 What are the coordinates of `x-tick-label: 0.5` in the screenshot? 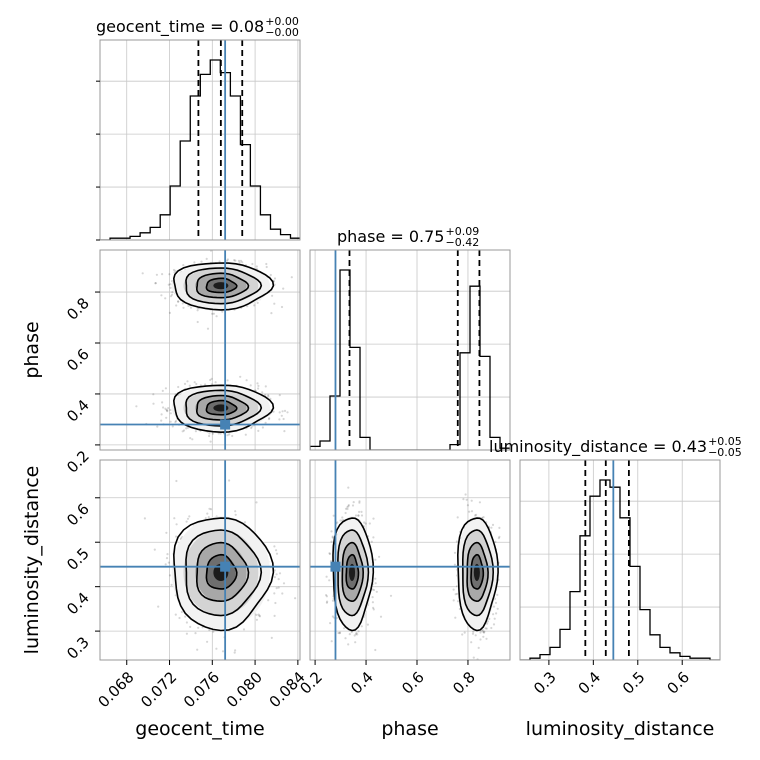 It's located at (634, 683).